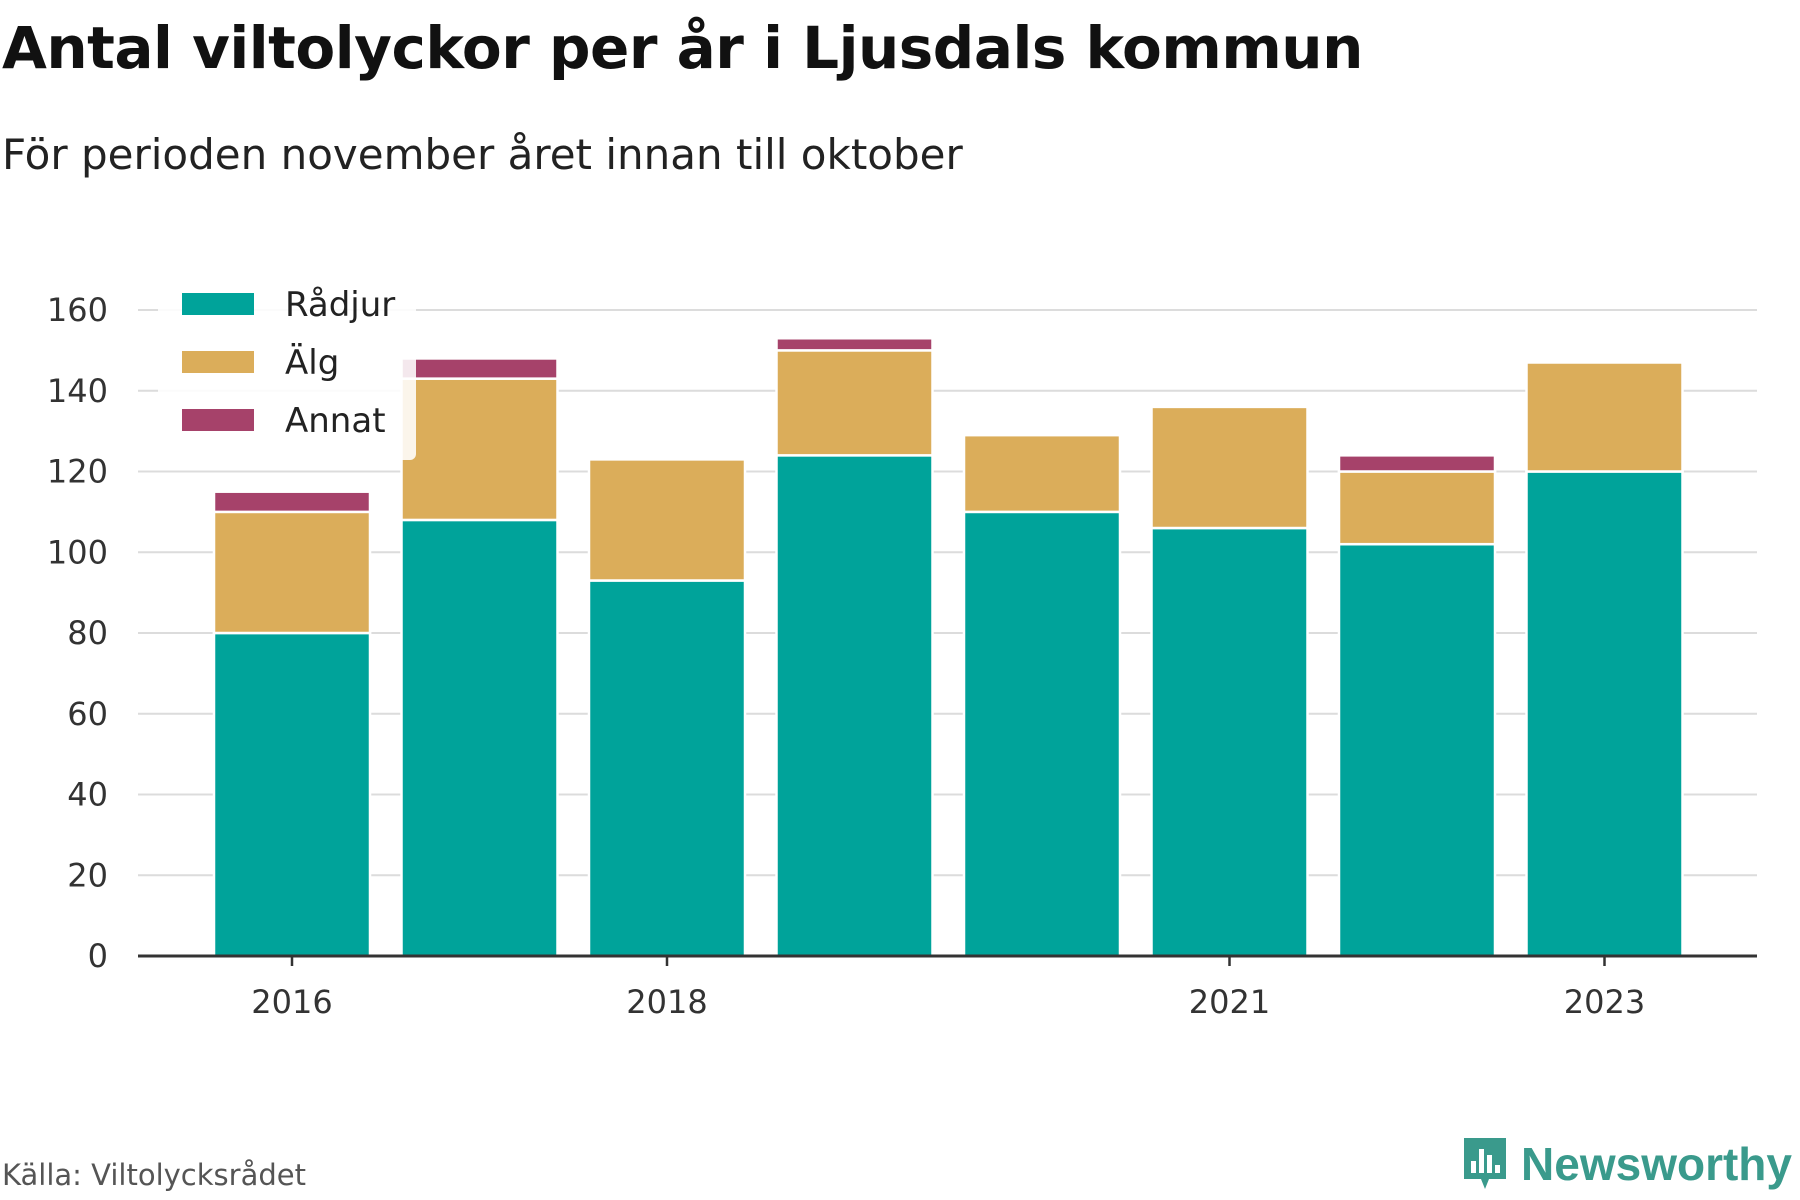 The width and height of the screenshot is (1800, 1200). Describe the element at coordinates (77, 310) in the screenshot. I see `y-tick-label: 160` at that location.